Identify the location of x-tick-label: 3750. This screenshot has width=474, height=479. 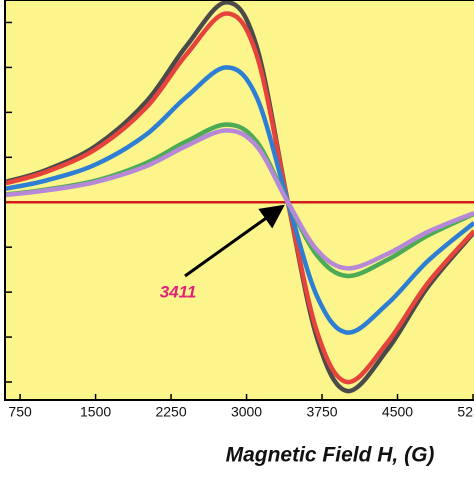
(321, 412).